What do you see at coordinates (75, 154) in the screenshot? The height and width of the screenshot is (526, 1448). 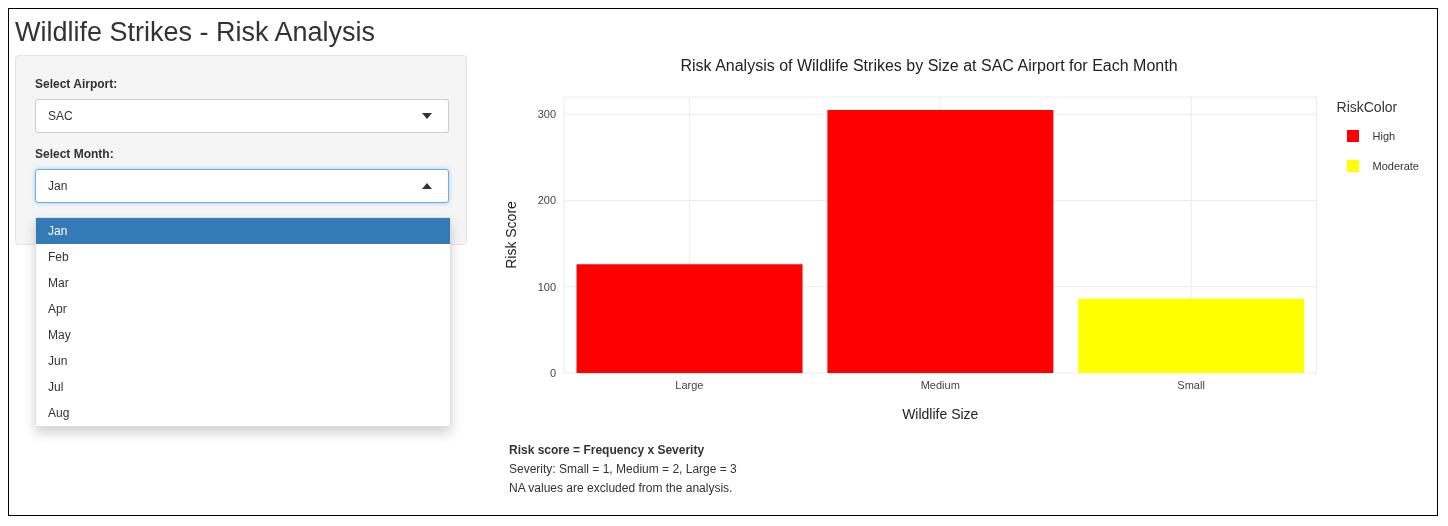 I see `text: Select Month:` at bounding box center [75, 154].